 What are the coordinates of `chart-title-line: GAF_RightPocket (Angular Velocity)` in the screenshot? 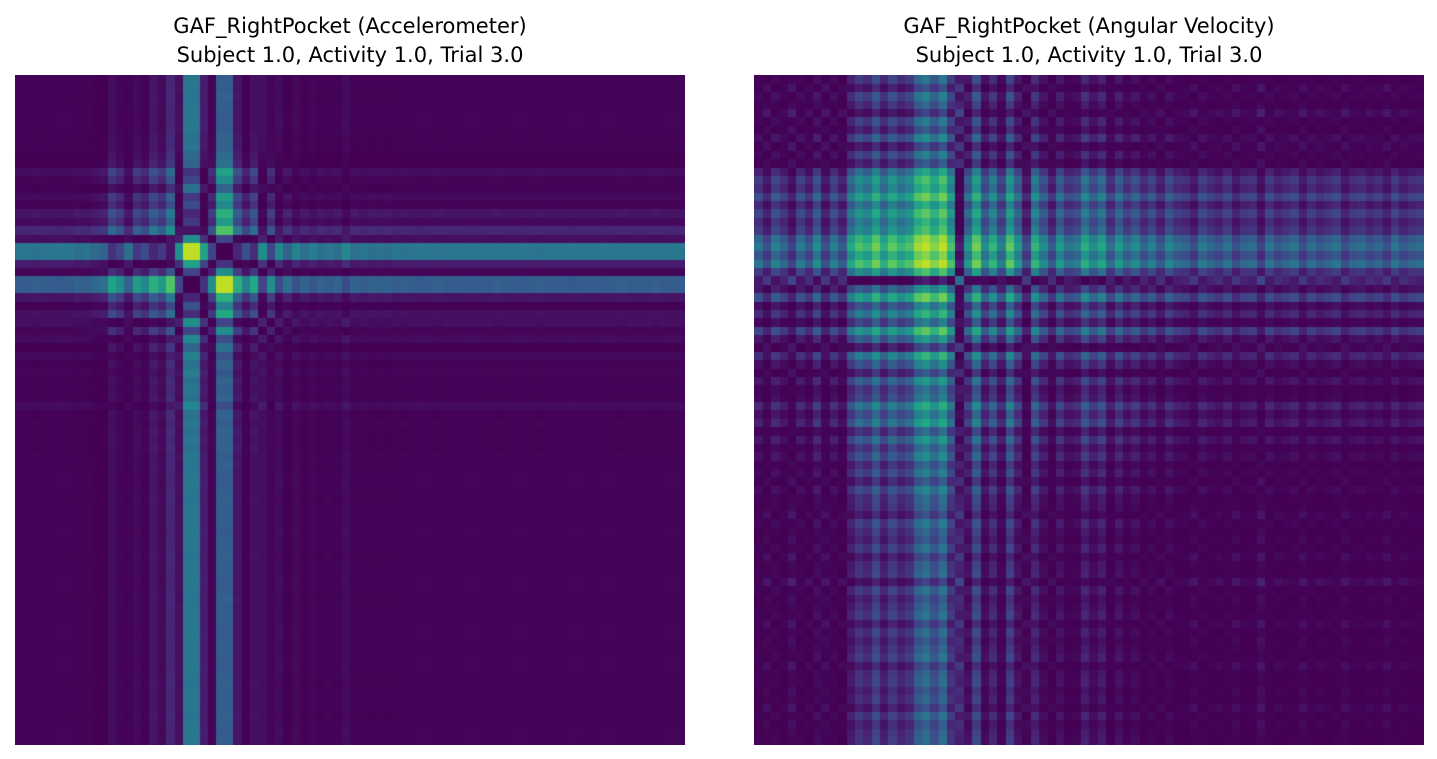 It's located at (1089, 26).